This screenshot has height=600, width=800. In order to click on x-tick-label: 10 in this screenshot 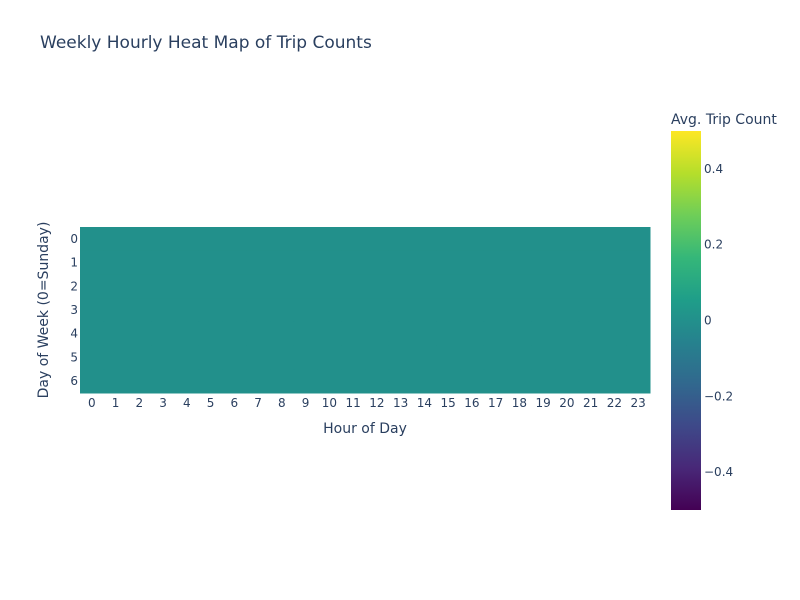, I will do `click(329, 403)`.